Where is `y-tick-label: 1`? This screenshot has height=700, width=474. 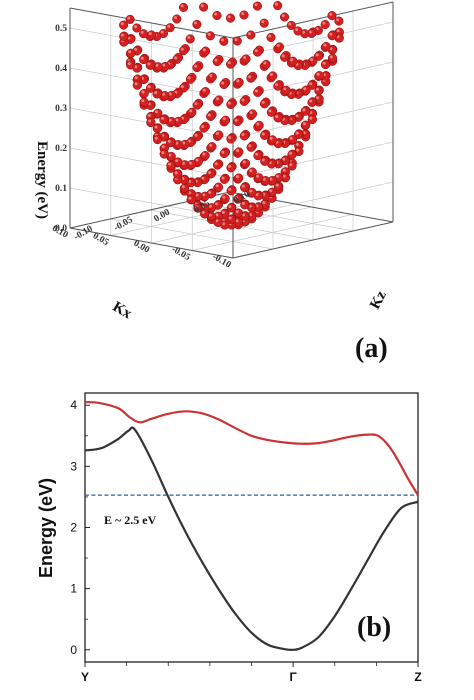 y-tick-label: 1 is located at coordinates (73, 589).